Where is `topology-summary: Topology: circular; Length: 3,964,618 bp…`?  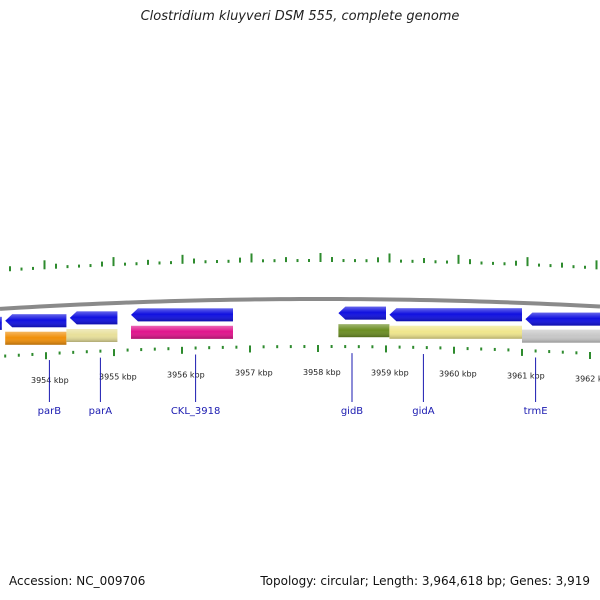
topology-summary: Topology: circular; Length: 3,964,618 bp… is located at coordinates (425, 581).